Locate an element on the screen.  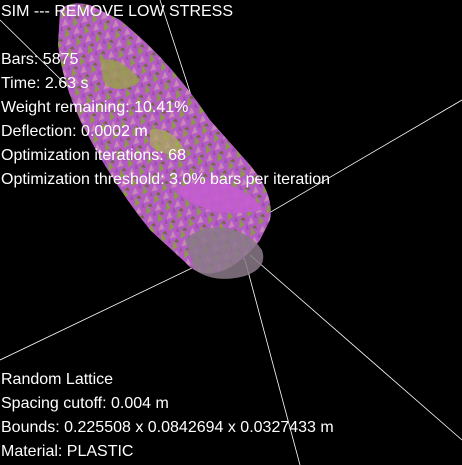
bars-count: Bars: 5875 is located at coordinates (40, 59).